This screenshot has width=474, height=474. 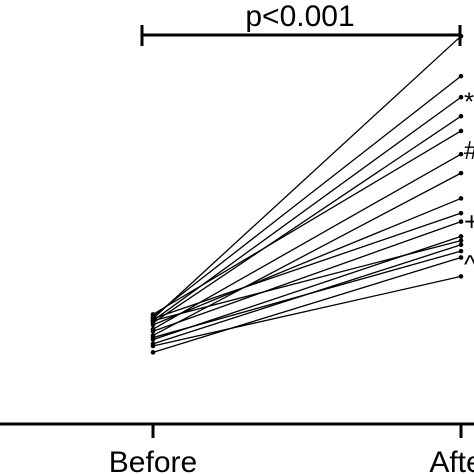 What do you see at coordinates (469, 264) in the screenshot?
I see `marker-caret: ^` at bounding box center [469, 264].